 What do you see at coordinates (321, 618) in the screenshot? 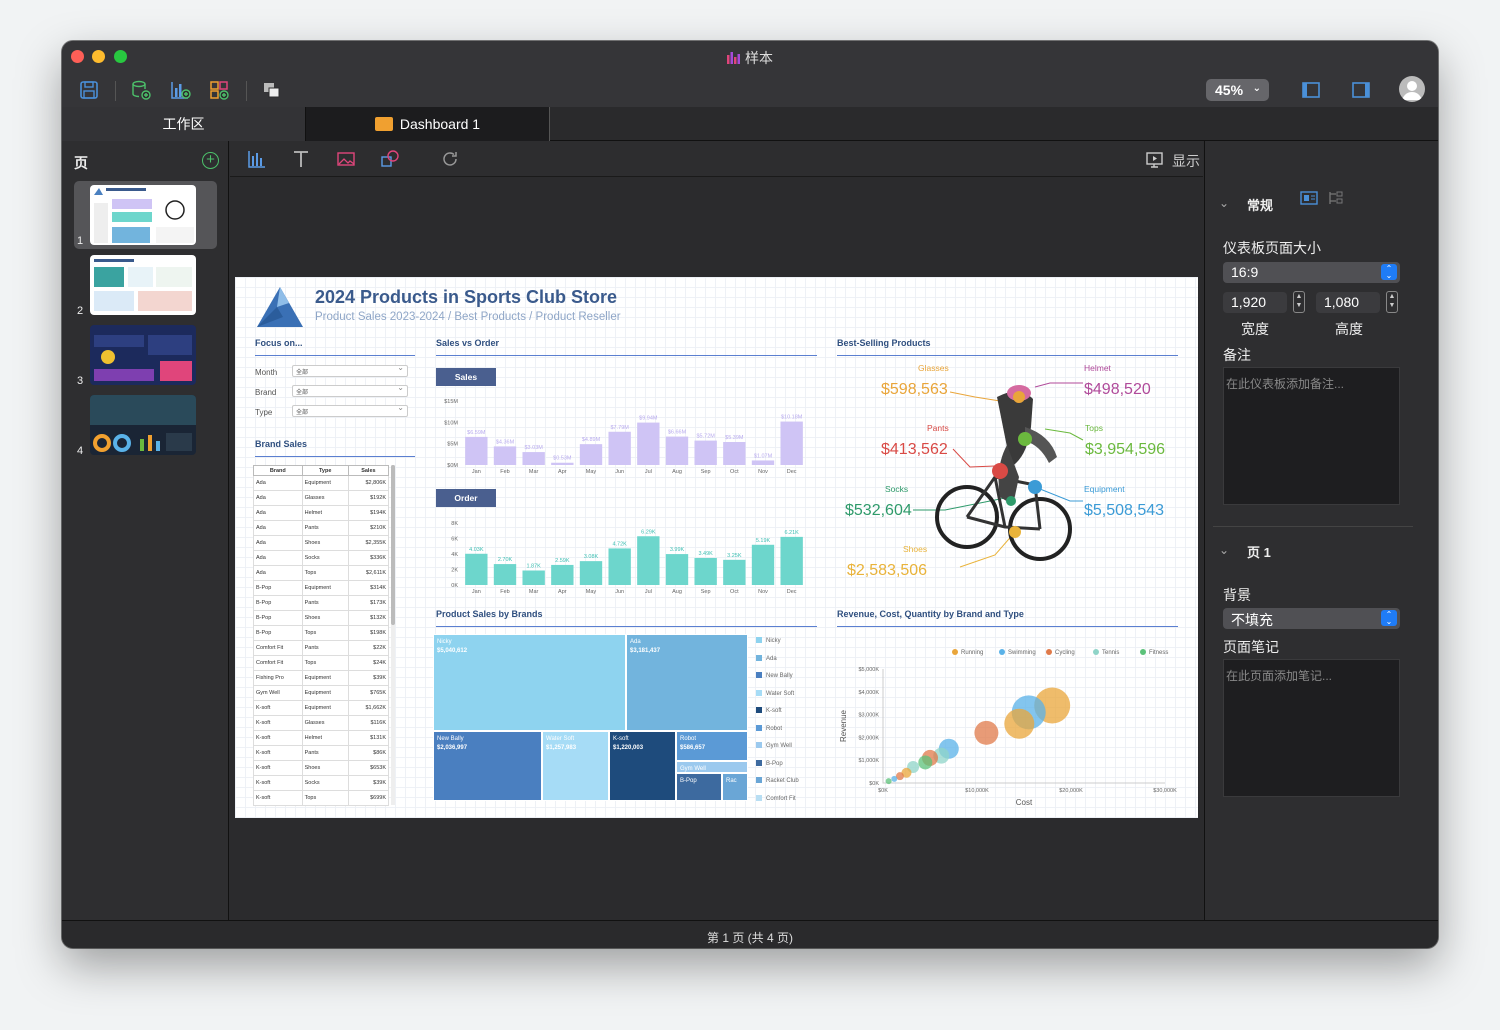
I see `table-row: B-Pop Shoes $132K` at bounding box center [321, 618].